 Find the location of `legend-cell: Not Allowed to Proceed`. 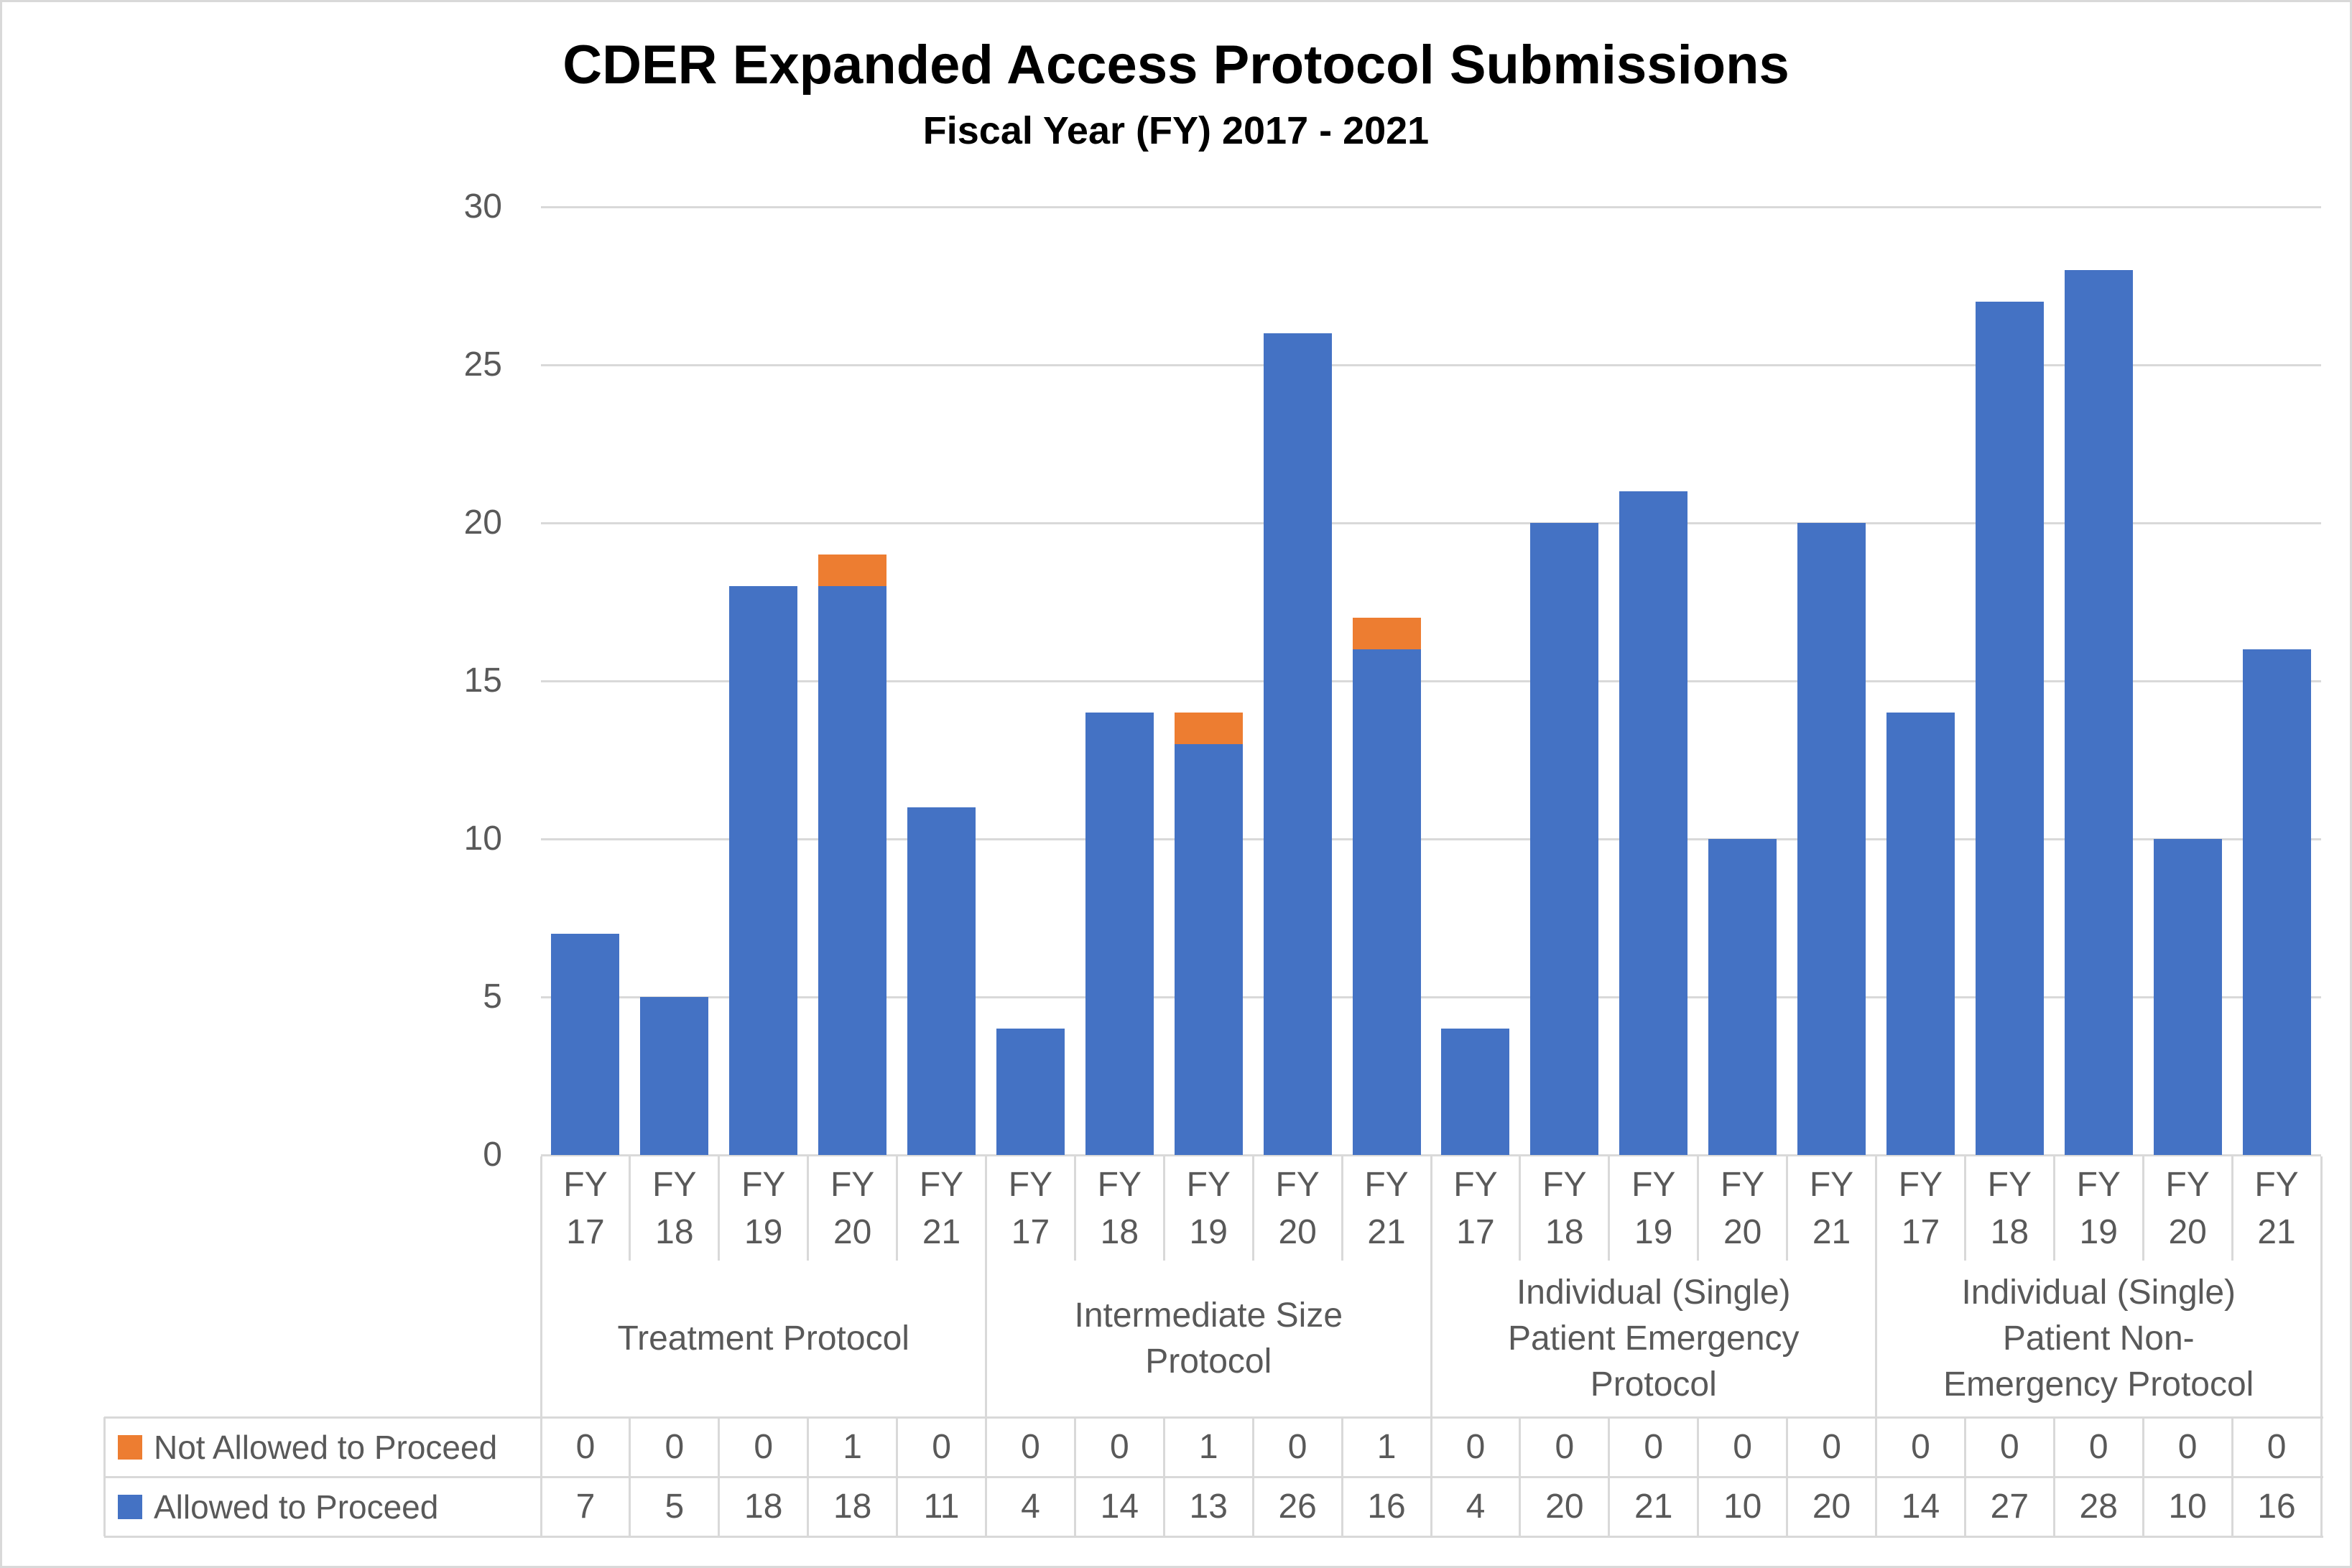

legend-cell: Not Allowed to Proceed is located at coordinates (322, 1447).